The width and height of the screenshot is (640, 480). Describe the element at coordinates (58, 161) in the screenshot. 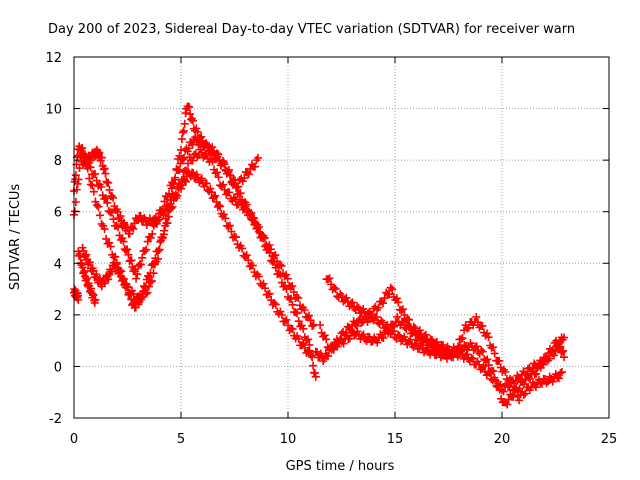

I see `y-tick-label: 8` at that location.